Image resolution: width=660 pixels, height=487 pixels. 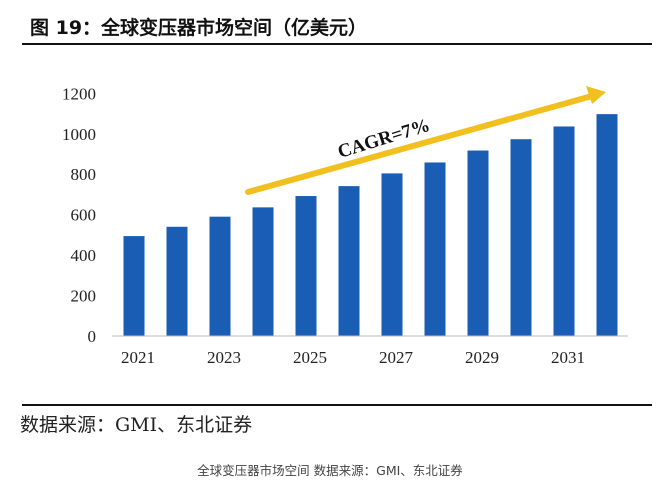 What do you see at coordinates (607, 225) in the screenshot?
I see `bar-2032` at bounding box center [607, 225].